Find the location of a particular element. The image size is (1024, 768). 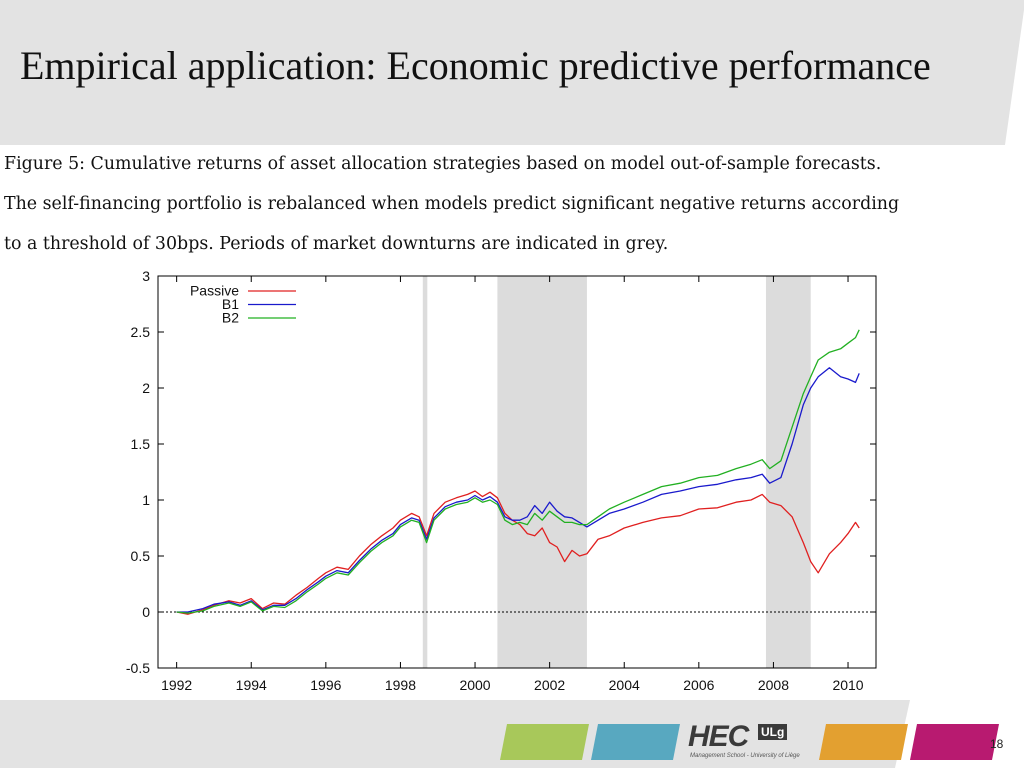

x-tick-label: 2010 is located at coordinates (847, 685).